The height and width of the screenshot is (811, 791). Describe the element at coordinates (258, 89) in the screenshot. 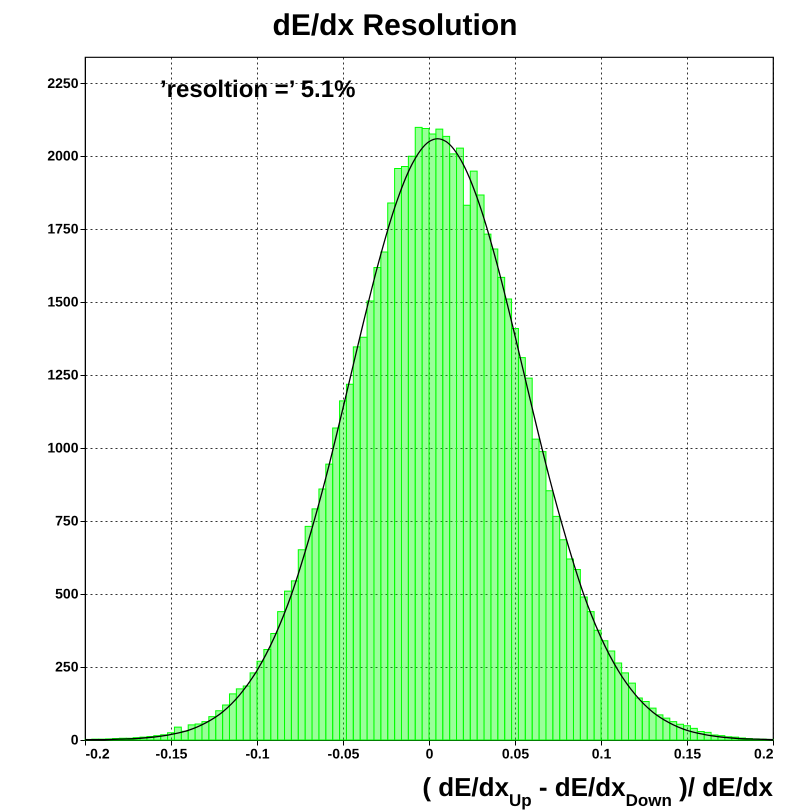

I see `annotation: ’resoltion =’ 5.1%` at that location.